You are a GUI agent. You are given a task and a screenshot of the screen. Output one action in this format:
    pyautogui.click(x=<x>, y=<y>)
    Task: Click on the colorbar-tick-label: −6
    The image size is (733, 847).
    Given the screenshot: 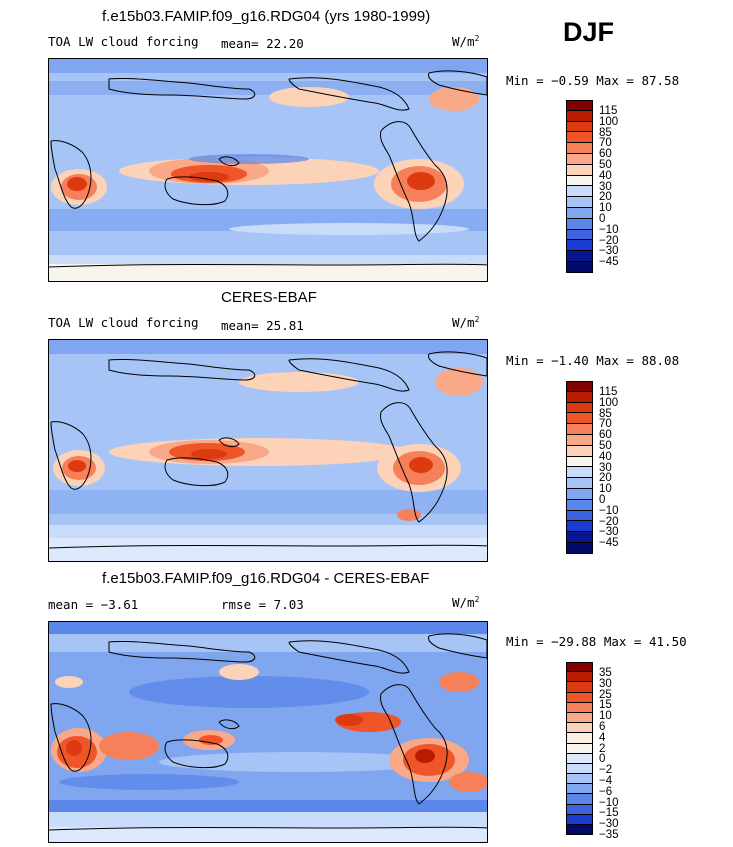 What is the action you would take?
    pyautogui.click(x=606, y=791)
    